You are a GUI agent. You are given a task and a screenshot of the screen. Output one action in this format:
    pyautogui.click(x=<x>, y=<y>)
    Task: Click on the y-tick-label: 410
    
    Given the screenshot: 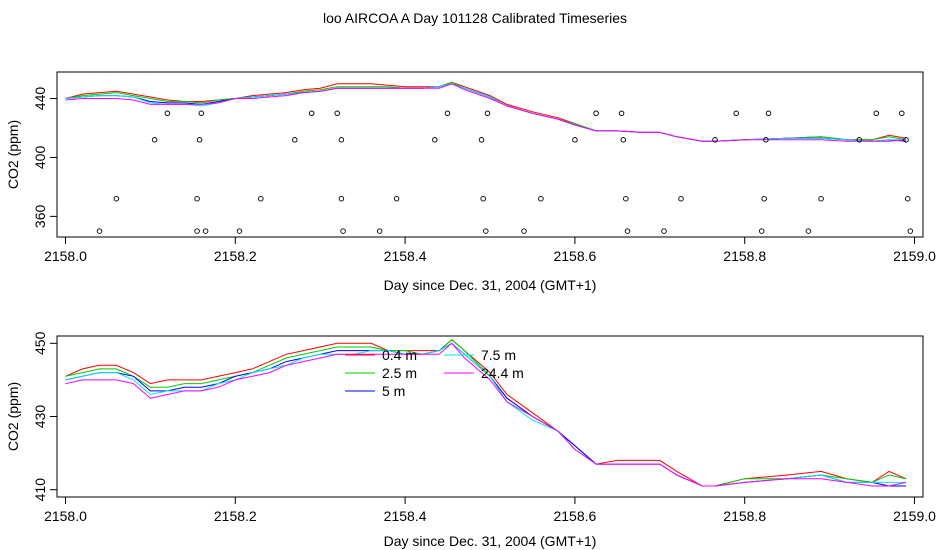 What is the action you would take?
    pyautogui.click(x=40, y=490)
    